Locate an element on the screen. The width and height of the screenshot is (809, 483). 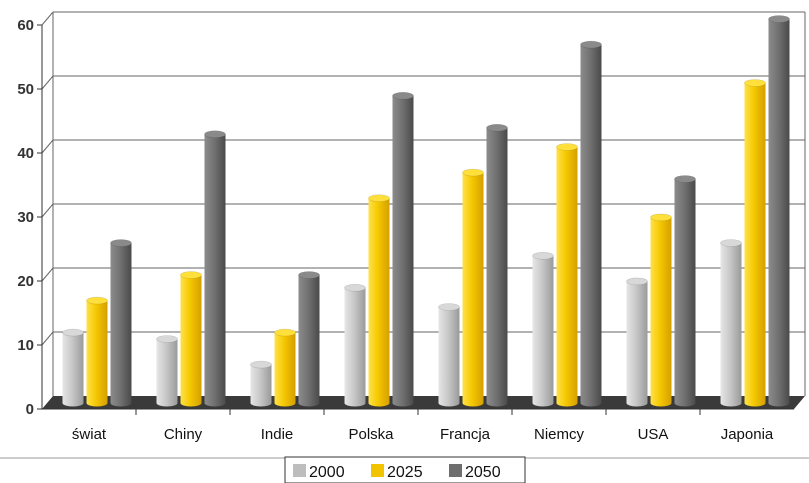
bar-2050-Niemcy is located at coordinates (591, 223).